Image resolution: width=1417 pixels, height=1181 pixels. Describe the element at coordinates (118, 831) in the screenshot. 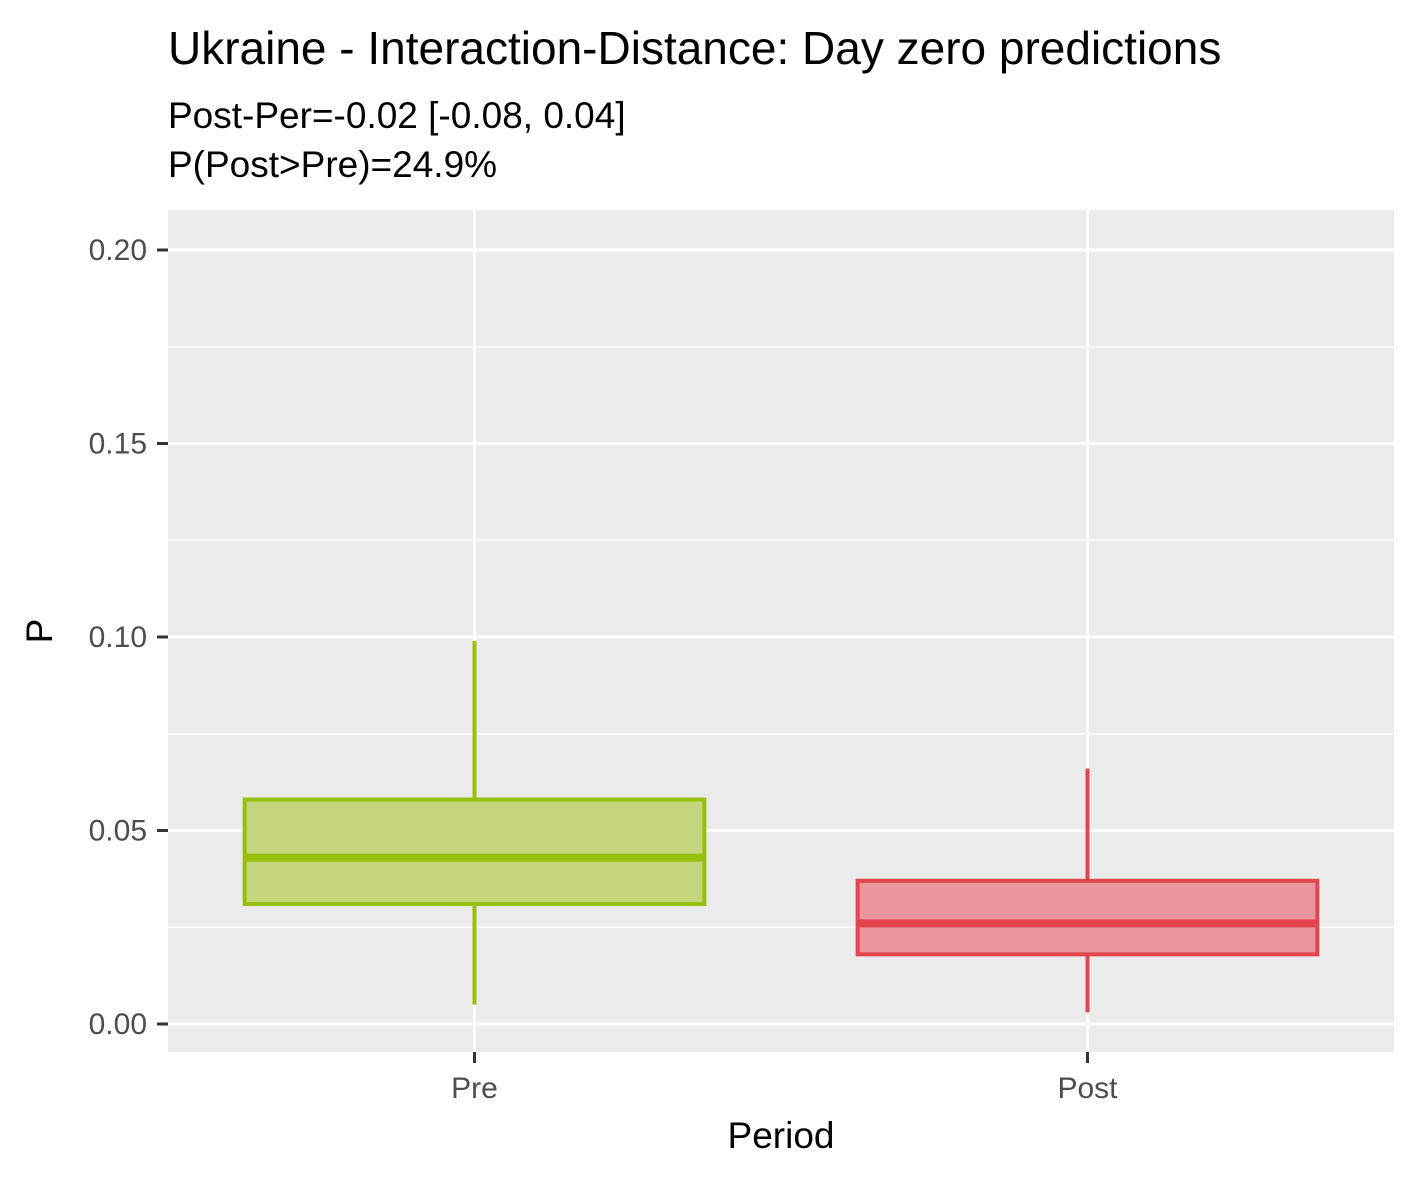

I see `y-tick-label: 0.05` at that location.